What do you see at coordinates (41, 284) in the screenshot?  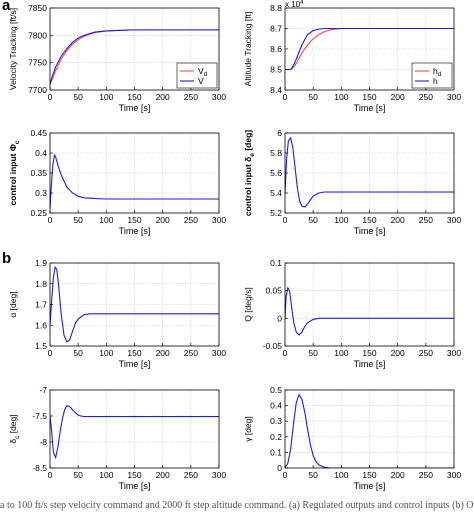 I see `y-tick-label: 1.8` at bounding box center [41, 284].